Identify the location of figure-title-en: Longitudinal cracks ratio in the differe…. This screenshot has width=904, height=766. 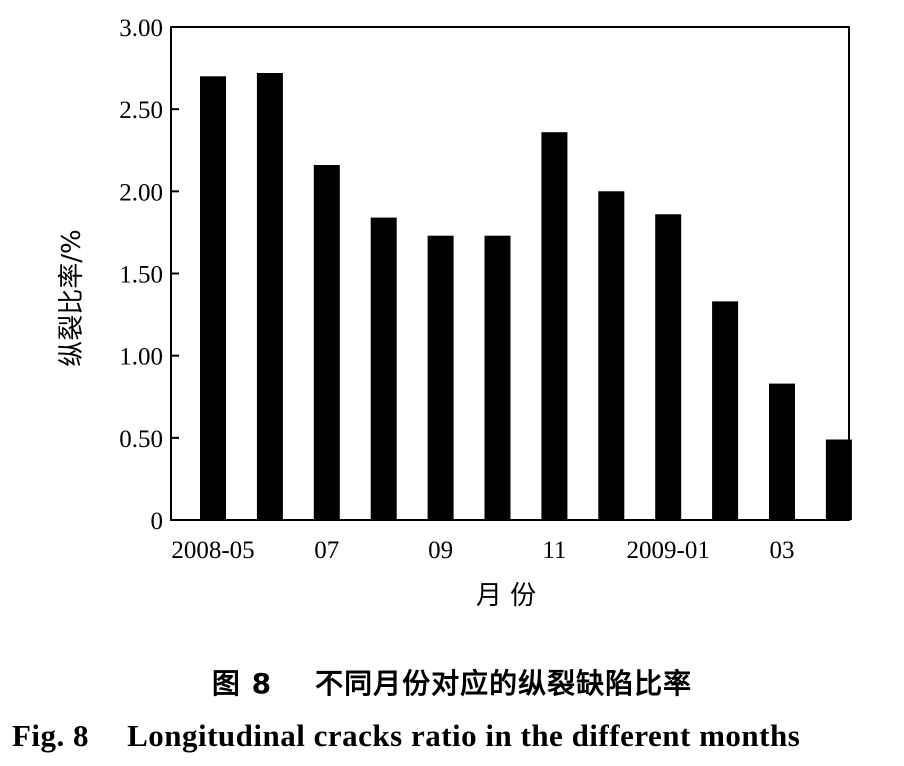
(464, 735).